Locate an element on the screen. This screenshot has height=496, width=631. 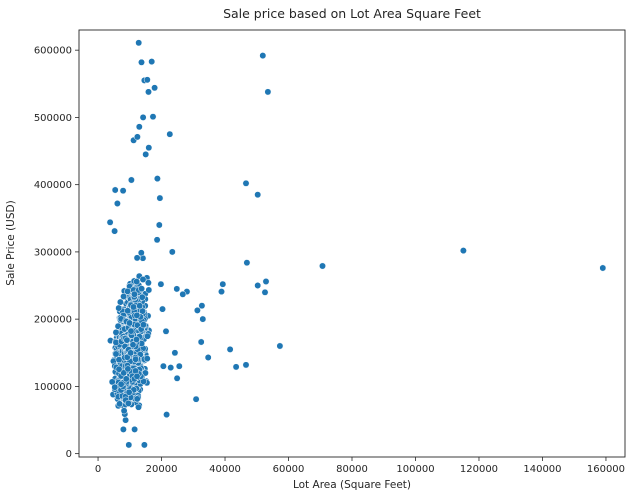
x-tick-label: 60000 is located at coordinates (289, 469).